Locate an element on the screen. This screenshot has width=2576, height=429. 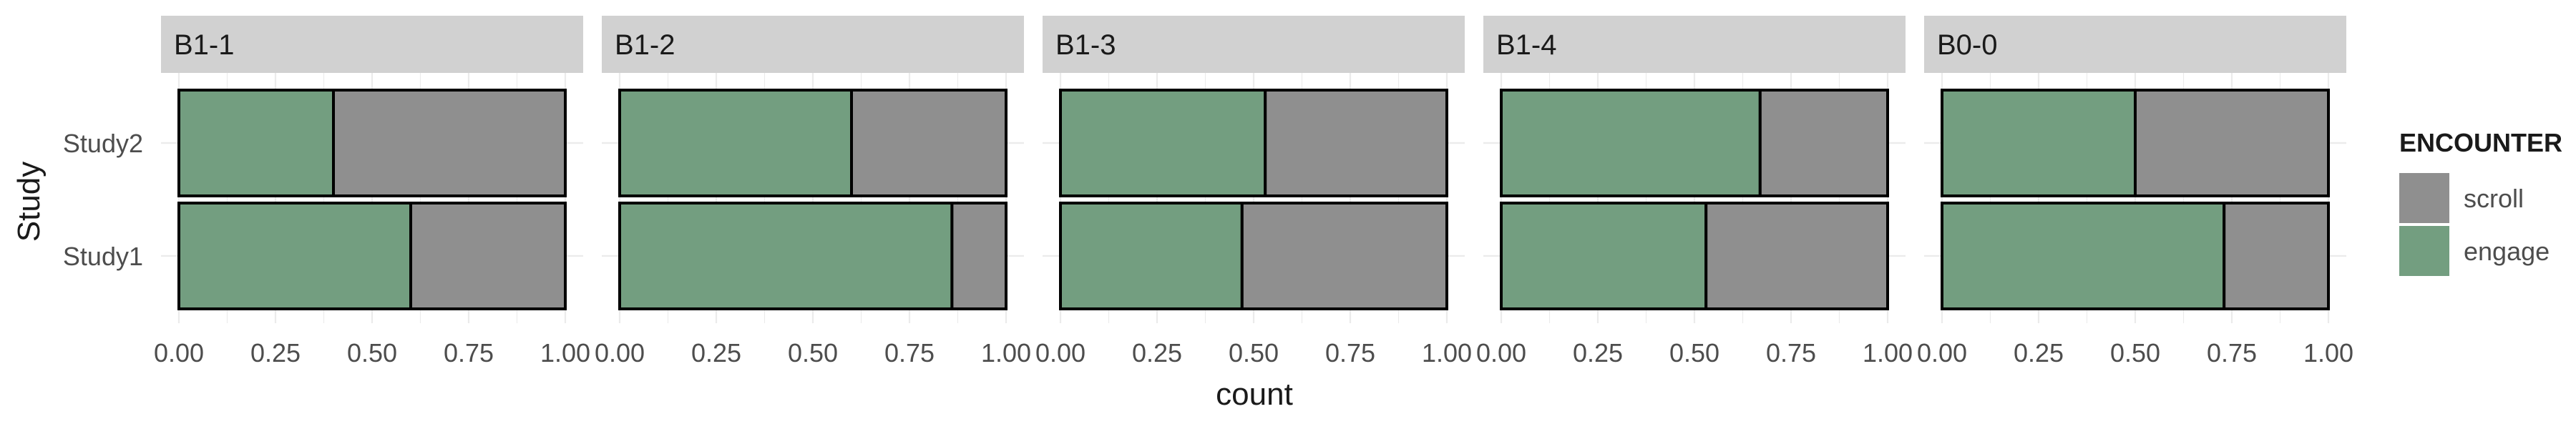
panel-strip-label: B0-0 is located at coordinates (1967, 45).